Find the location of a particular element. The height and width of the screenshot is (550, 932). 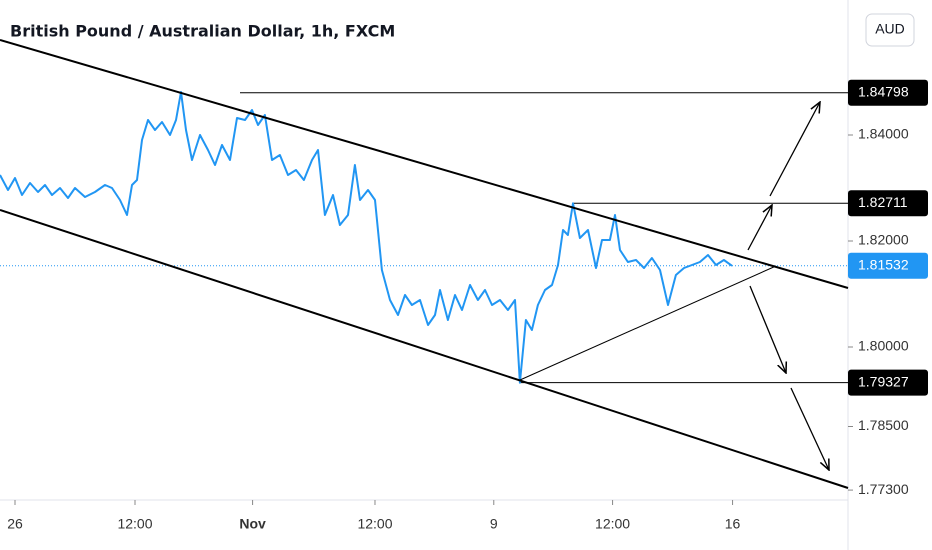

y-tick-label: 1.77300 is located at coordinates (883, 489).